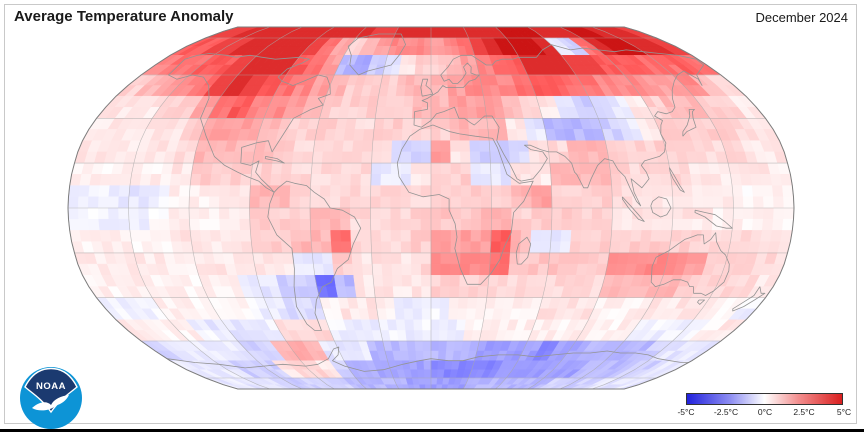  I want to click on legend-tick-label: 0°C, so click(765, 412).